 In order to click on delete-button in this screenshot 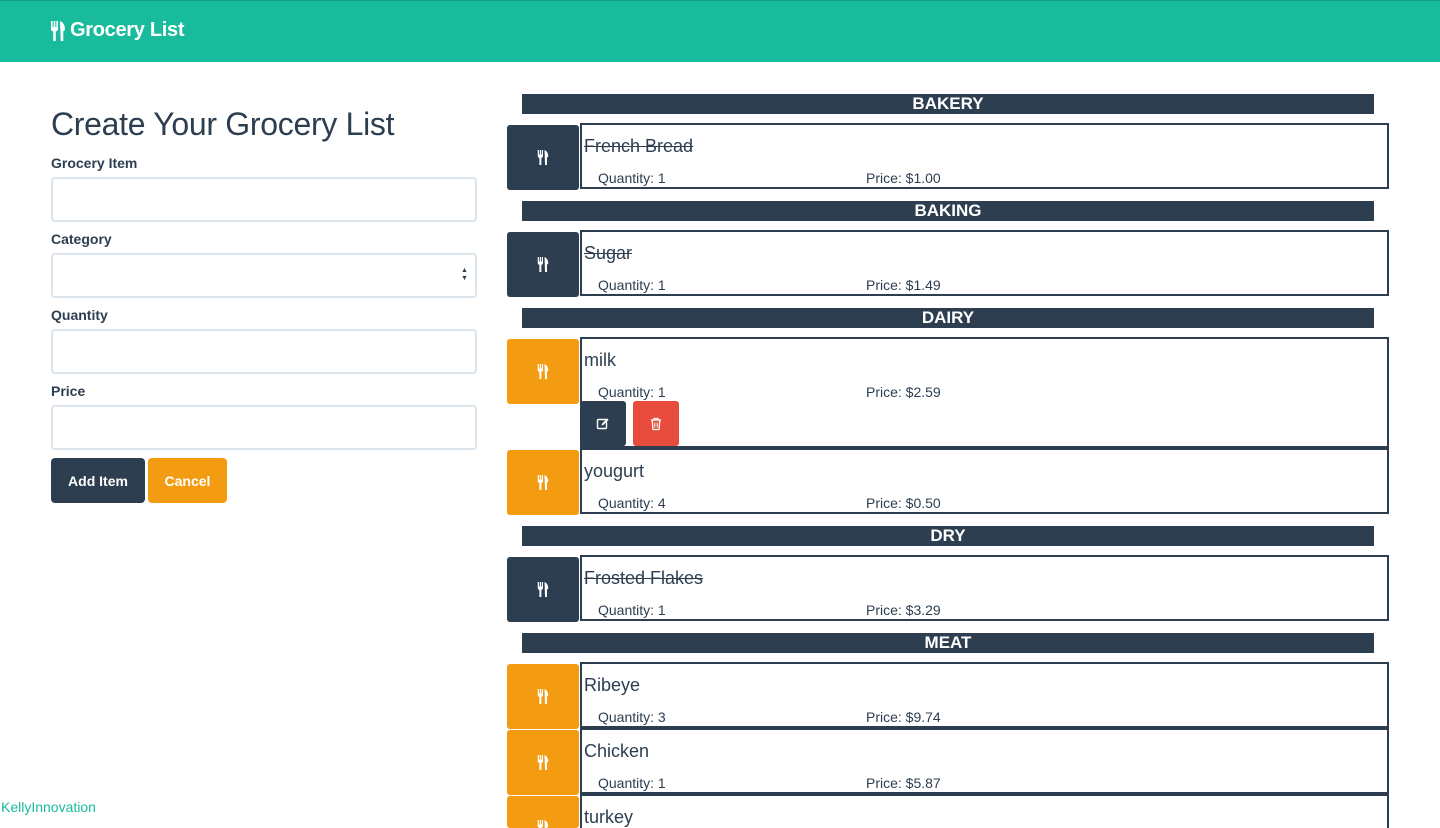, I will do `click(656, 423)`.